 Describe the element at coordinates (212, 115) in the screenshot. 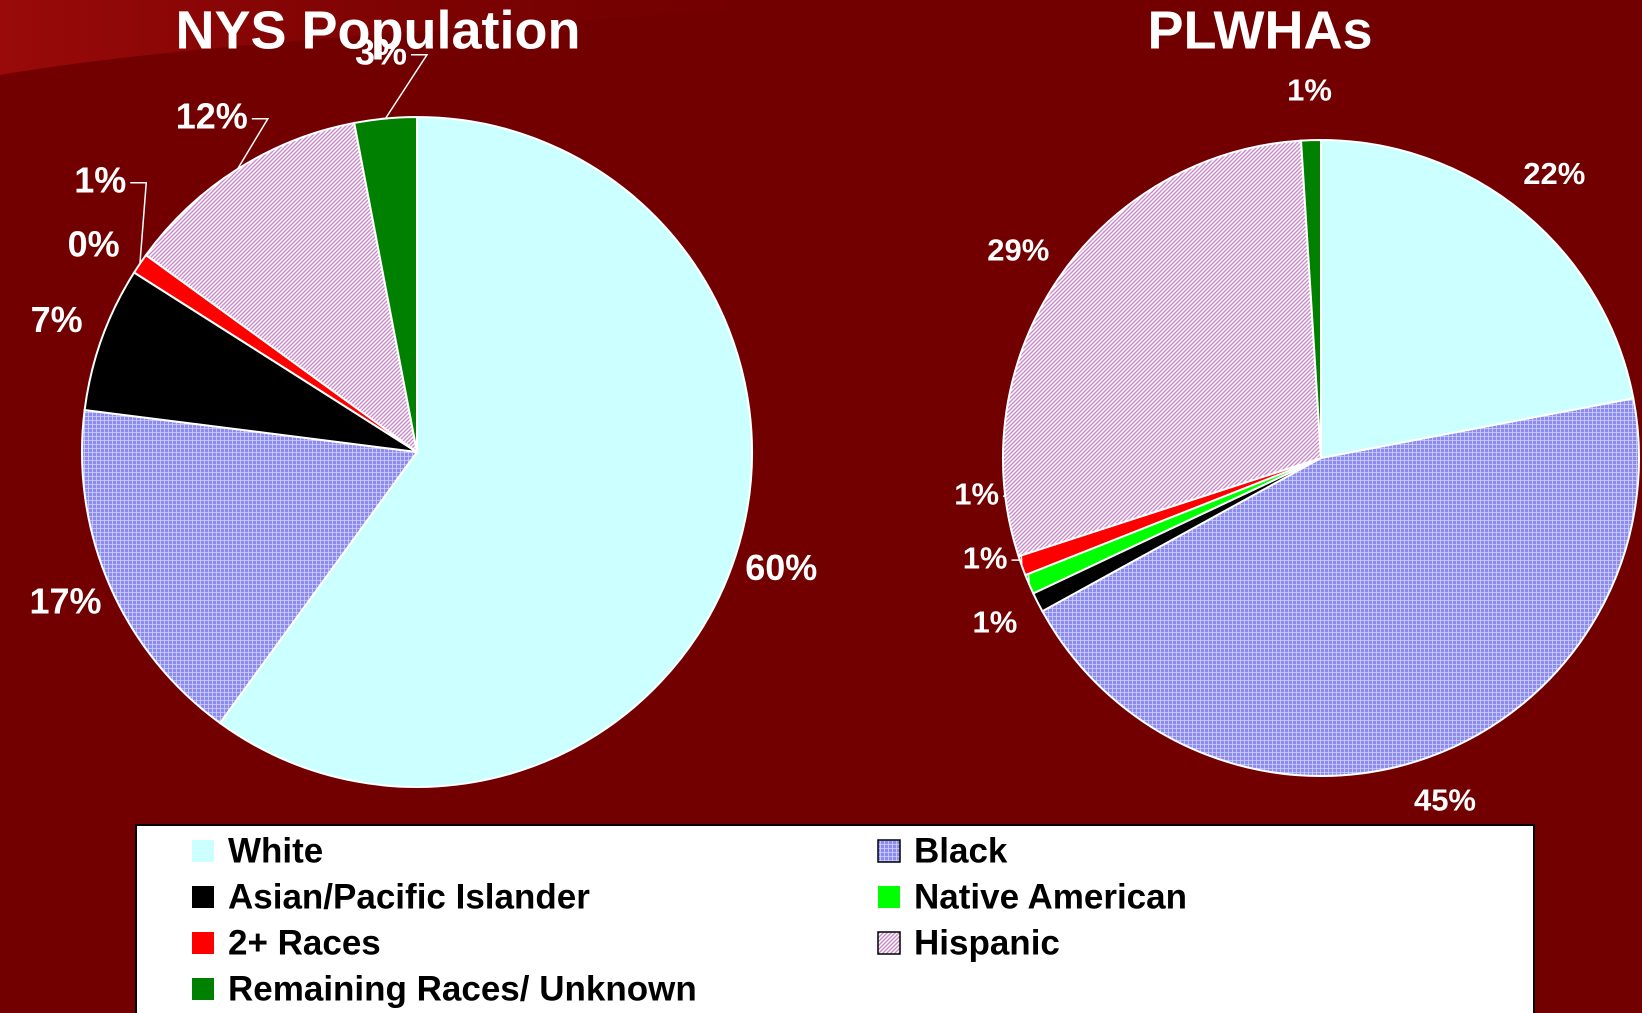

I see `data-label: 12%` at that location.